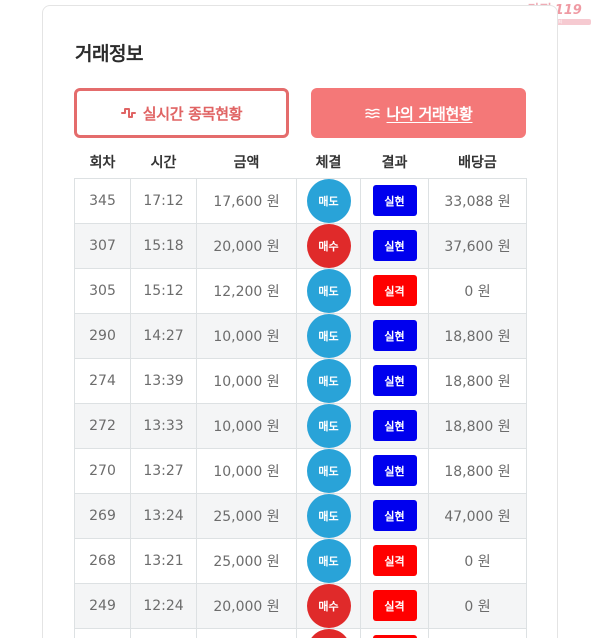  What do you see at coordinates (394, 632) in the screenshot?
I see `cell-result` at bounding box center [394, 632].